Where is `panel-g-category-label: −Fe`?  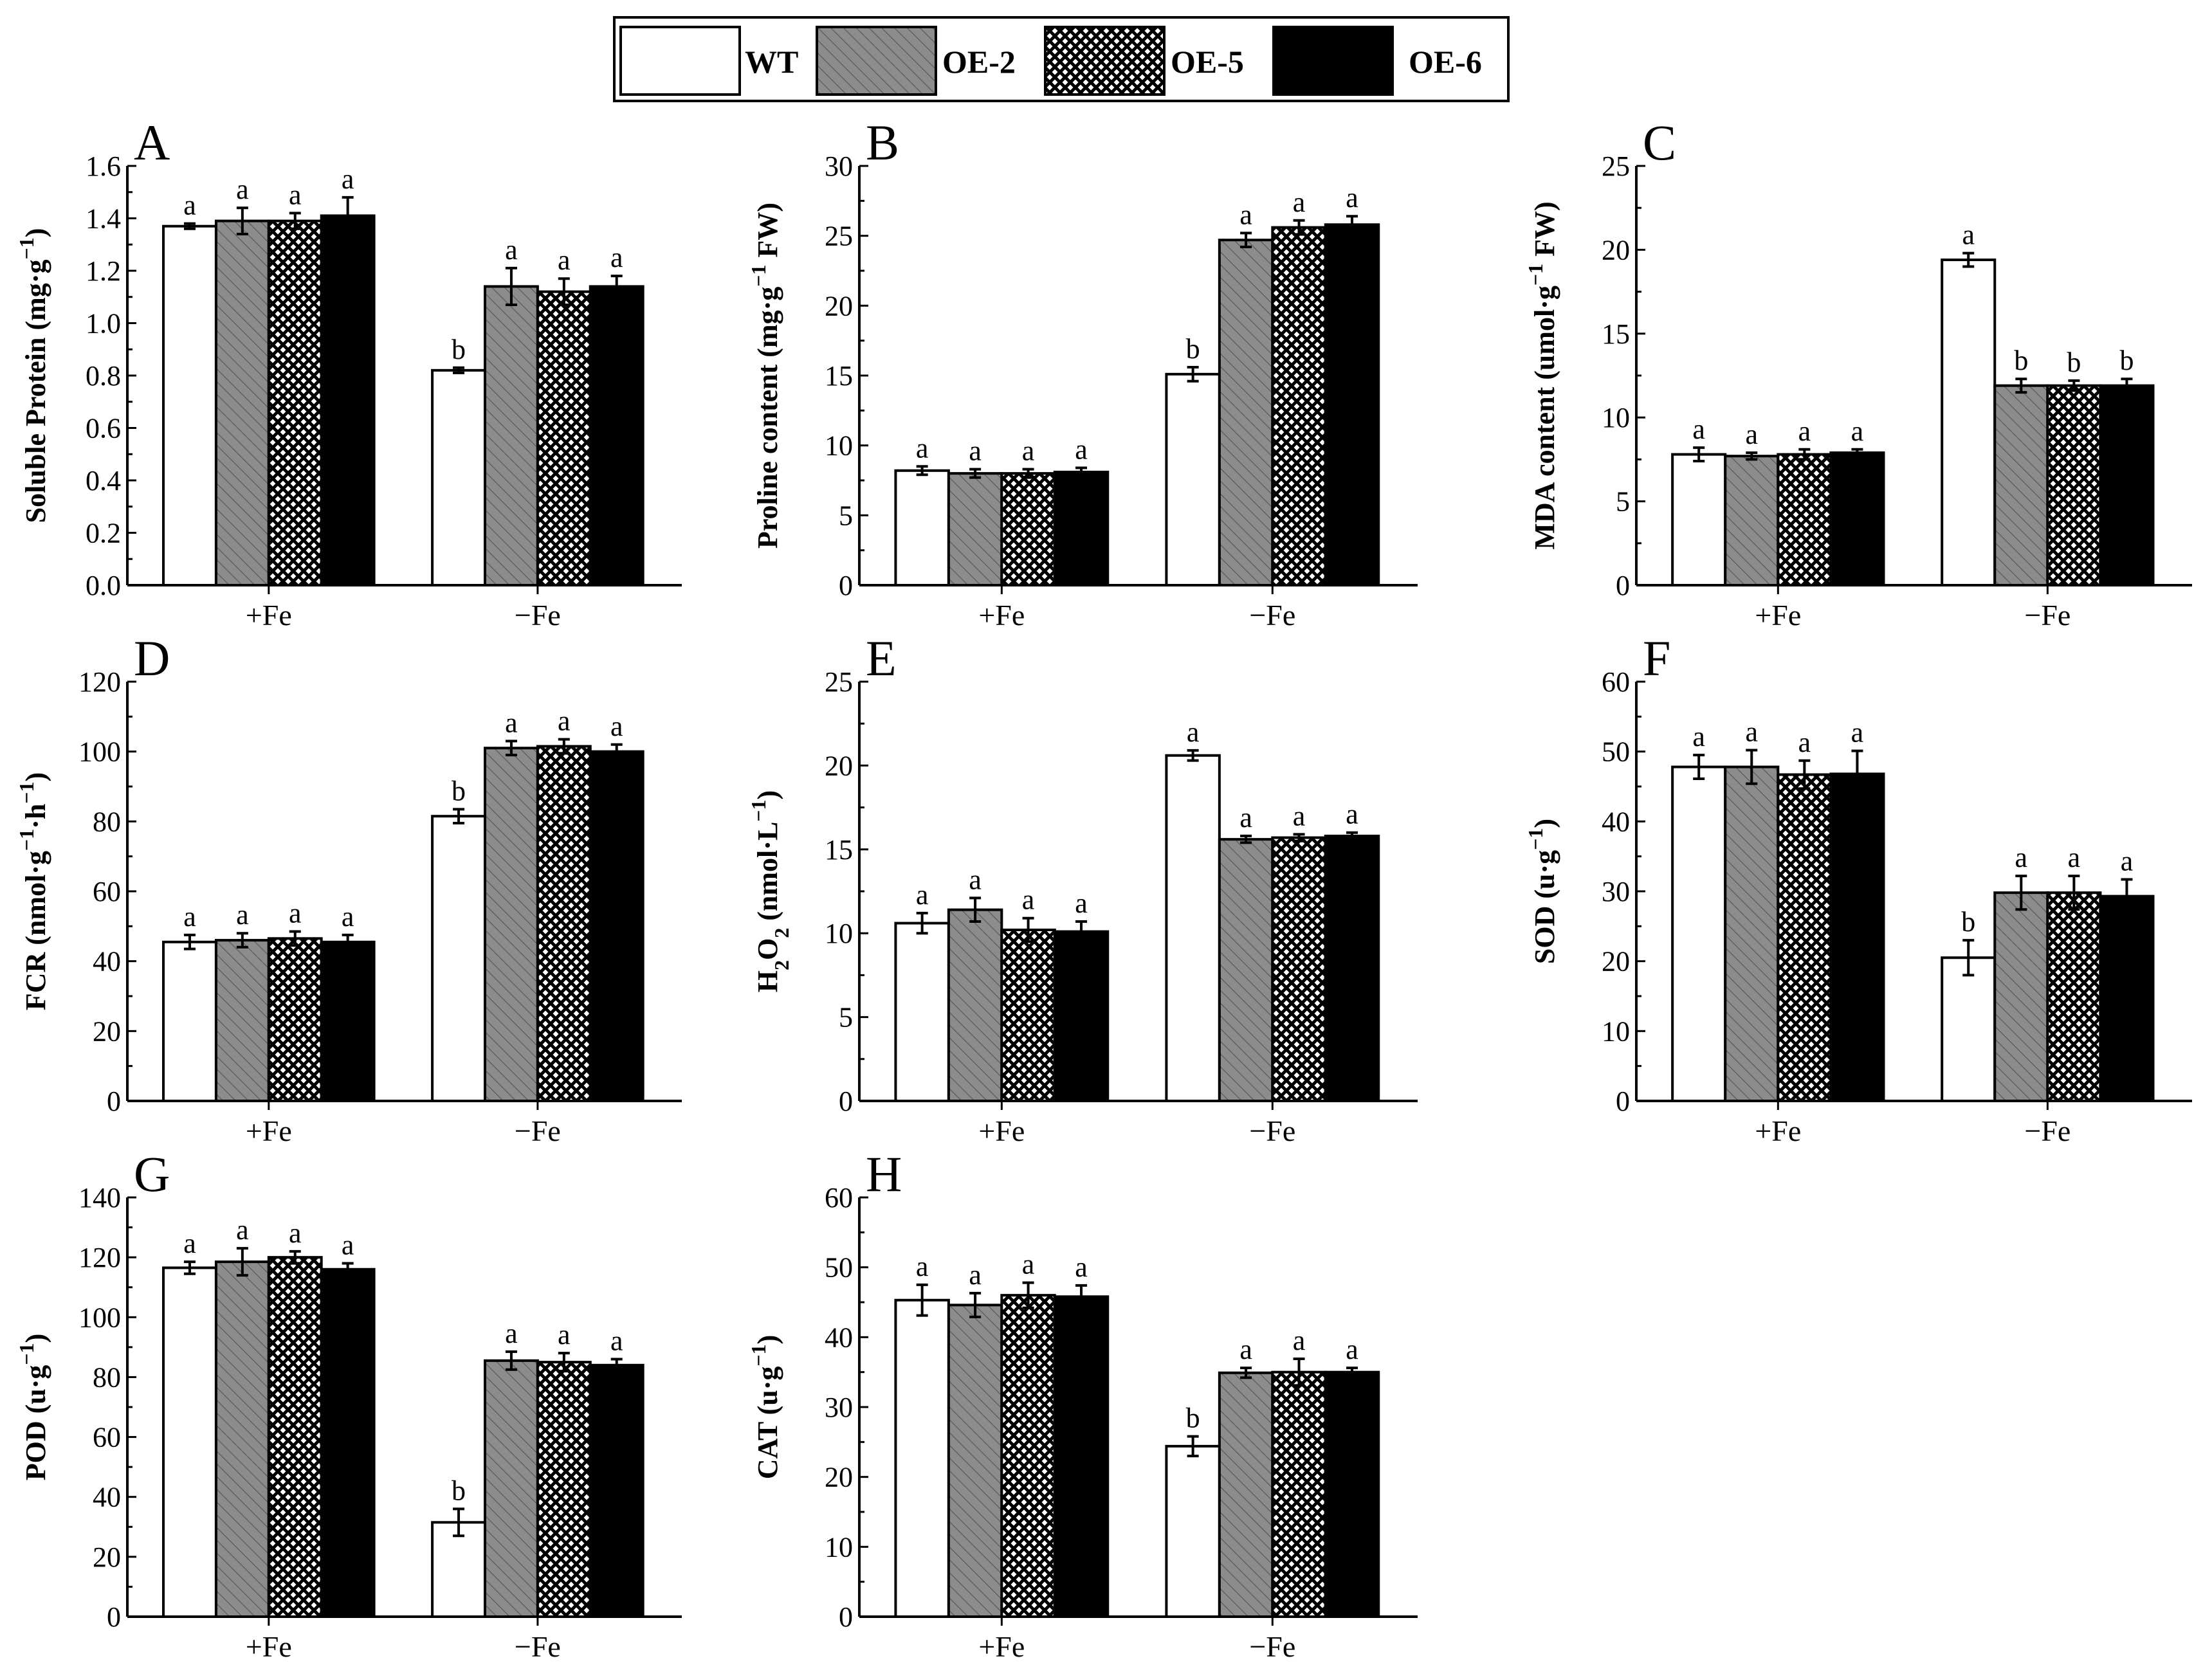 panel-g-category-label: −Fe is located at coordinates (538, 1646).